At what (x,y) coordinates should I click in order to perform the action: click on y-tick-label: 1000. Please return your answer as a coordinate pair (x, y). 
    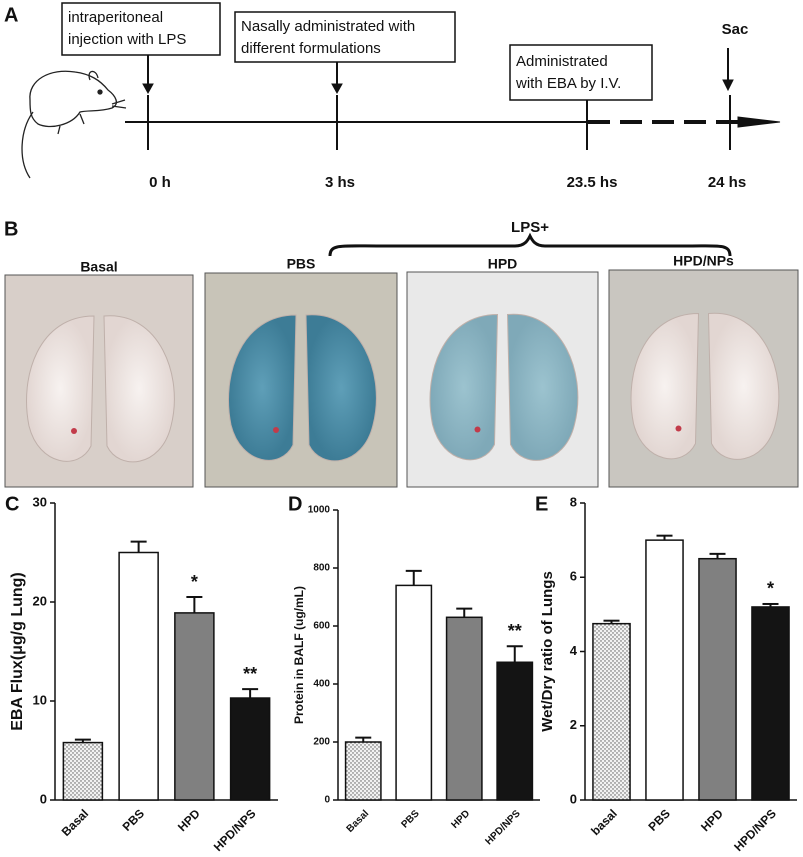
    Looking at the image, I should click on (319, 510).